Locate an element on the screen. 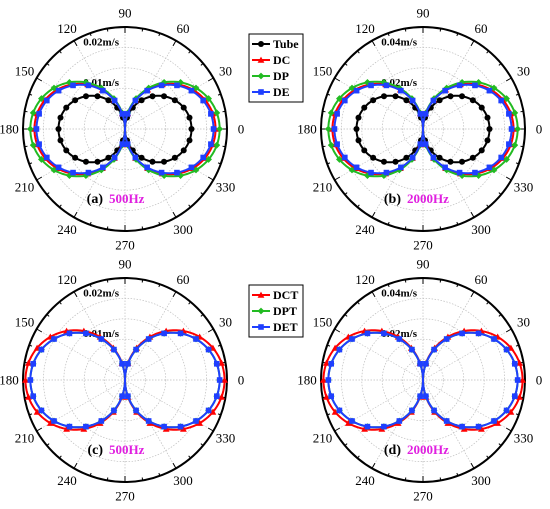 The image size is (550, 509). grid-circle is located at coordinates (125, 129).